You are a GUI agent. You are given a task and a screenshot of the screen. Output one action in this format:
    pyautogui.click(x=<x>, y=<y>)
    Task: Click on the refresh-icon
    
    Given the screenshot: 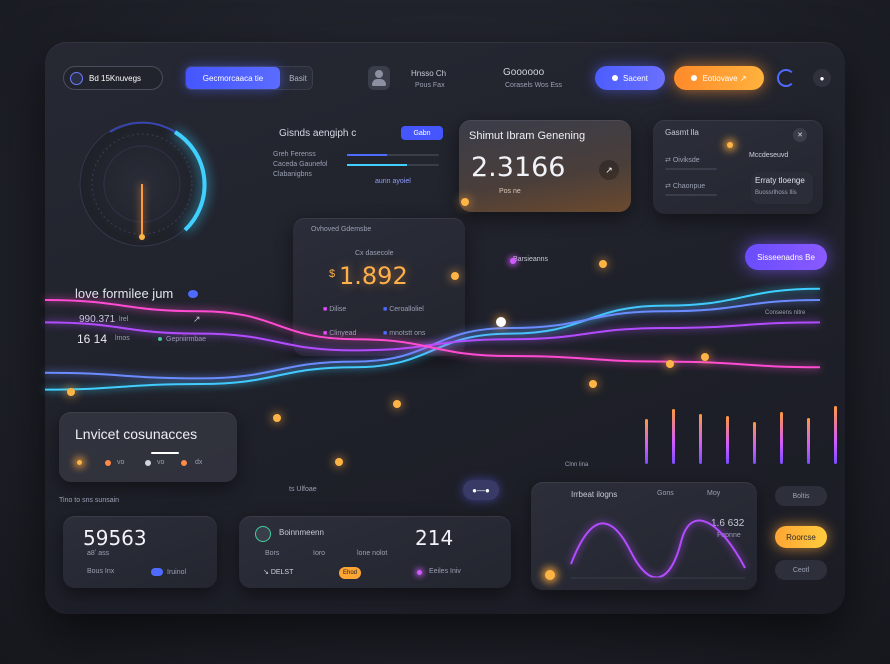 What is the action you would take?
    pyautogui.click(x=786, y=78)
    